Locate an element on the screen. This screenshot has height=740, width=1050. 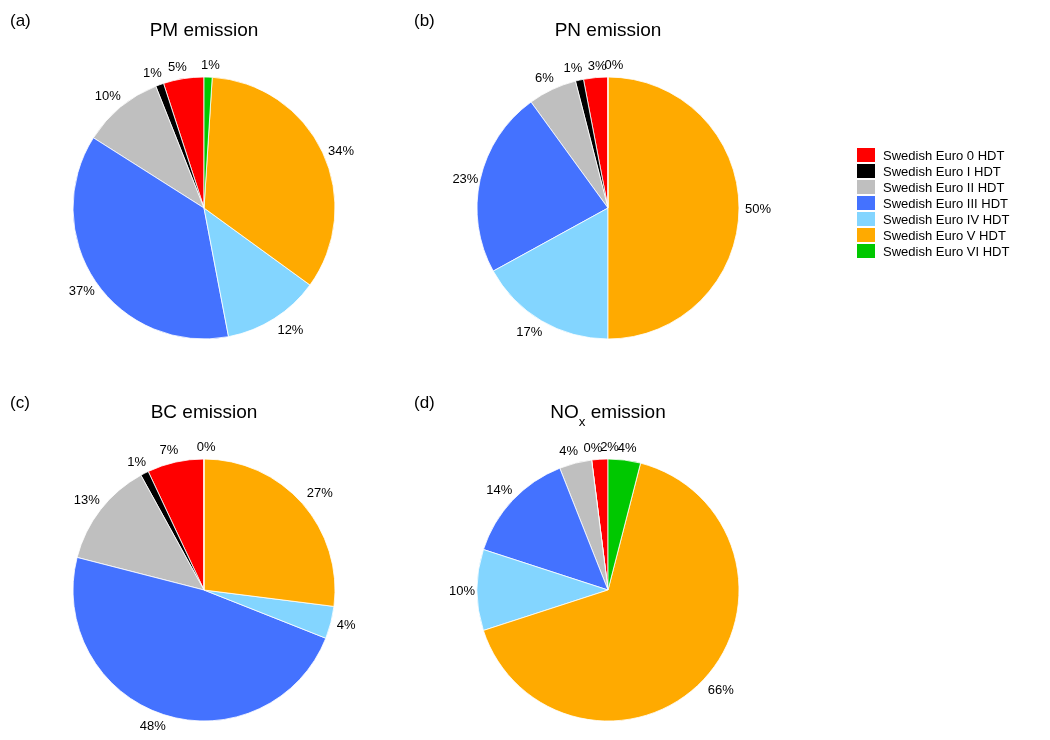
legend-label: Swedish Euro IV HDT is located at coordinates (946, 219).